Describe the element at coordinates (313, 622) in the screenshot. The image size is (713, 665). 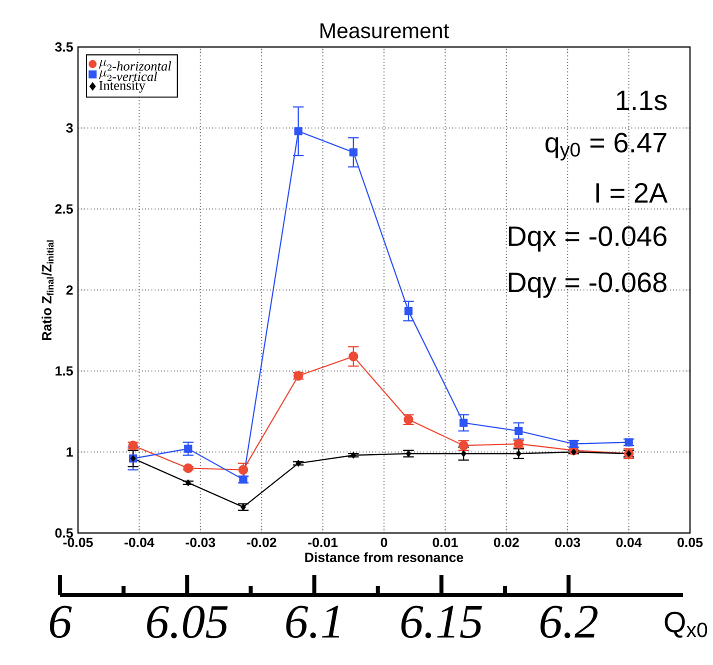
I see `x2-tick-label: 6.1` at that location.